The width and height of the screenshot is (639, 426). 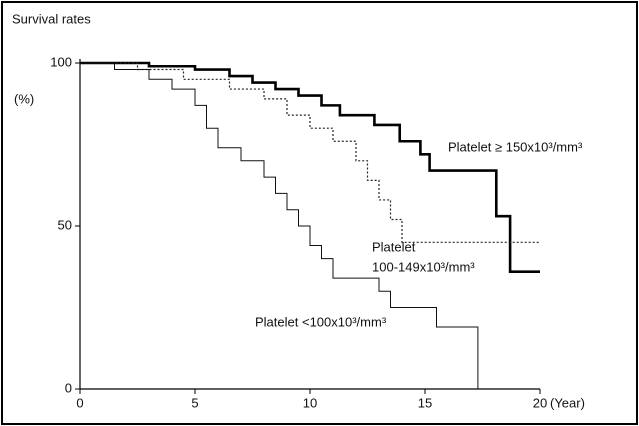 I want to click on curve-label: Platelet <100x10³/mm³, so click(x=321, y=321).